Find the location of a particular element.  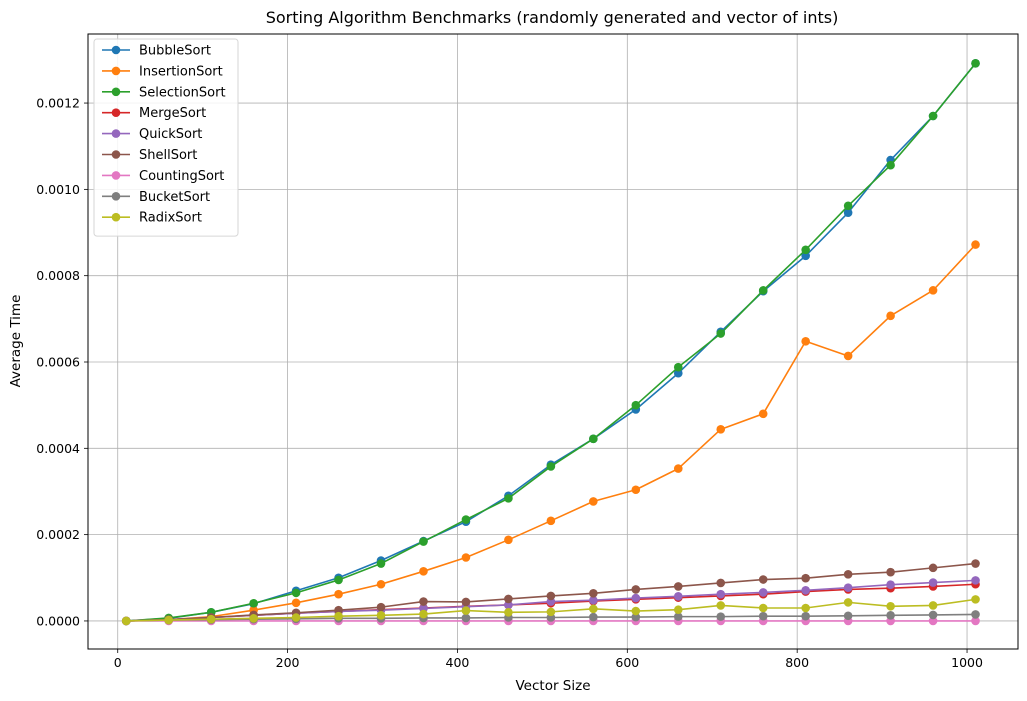

legend-label: BubbleSort is located at coordinates (175, 51).